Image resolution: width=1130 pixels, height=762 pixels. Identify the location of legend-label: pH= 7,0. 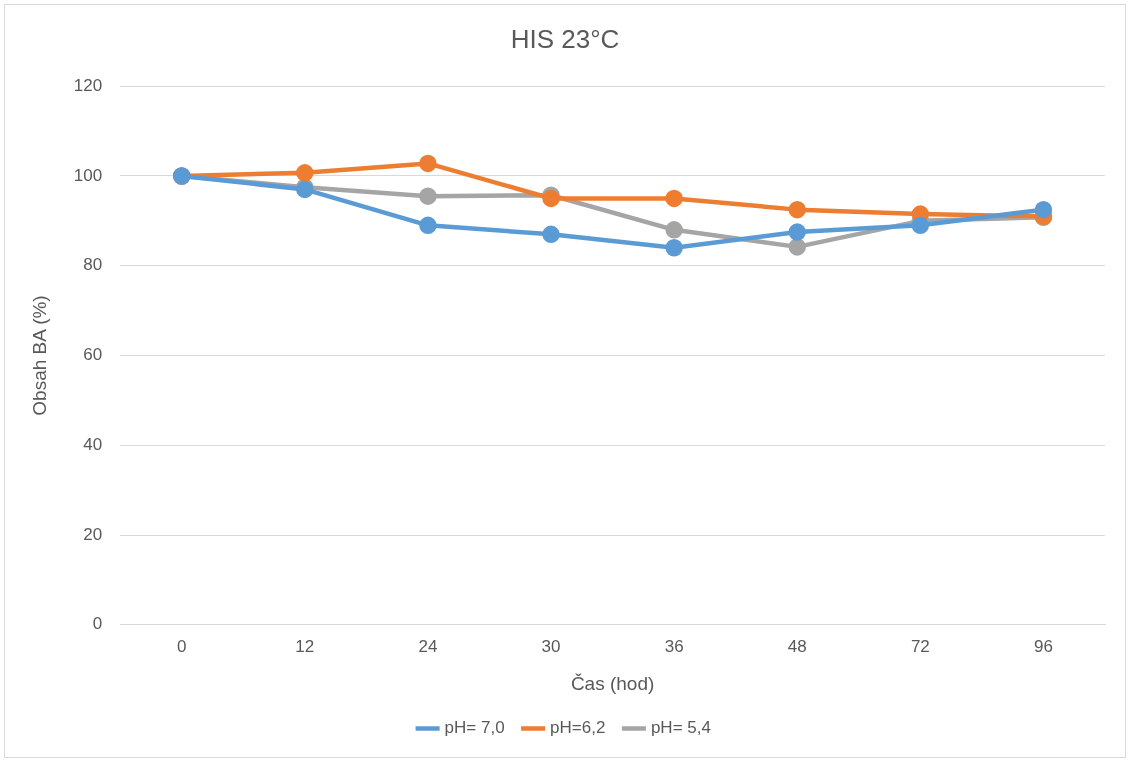
(474, 728).